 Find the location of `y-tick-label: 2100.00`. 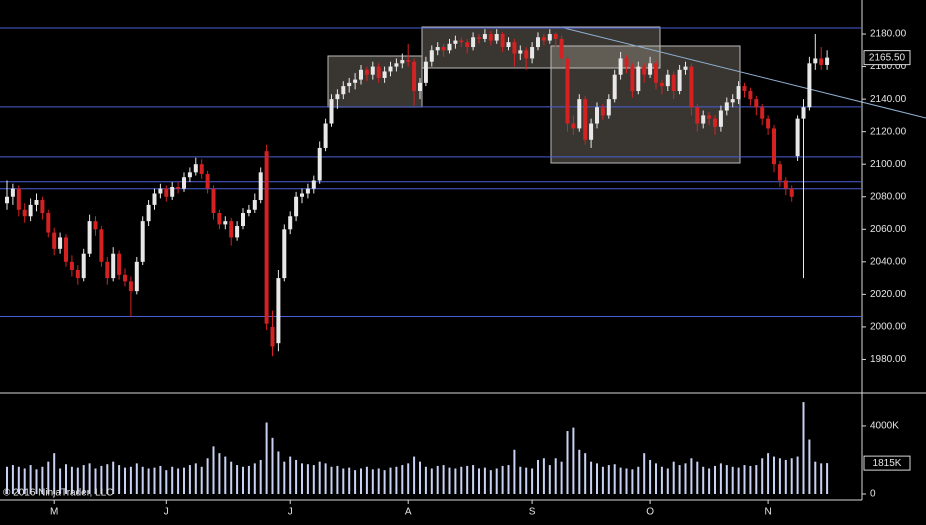

y-tick-label: 2100.00 is located at coordinates (888, 164).